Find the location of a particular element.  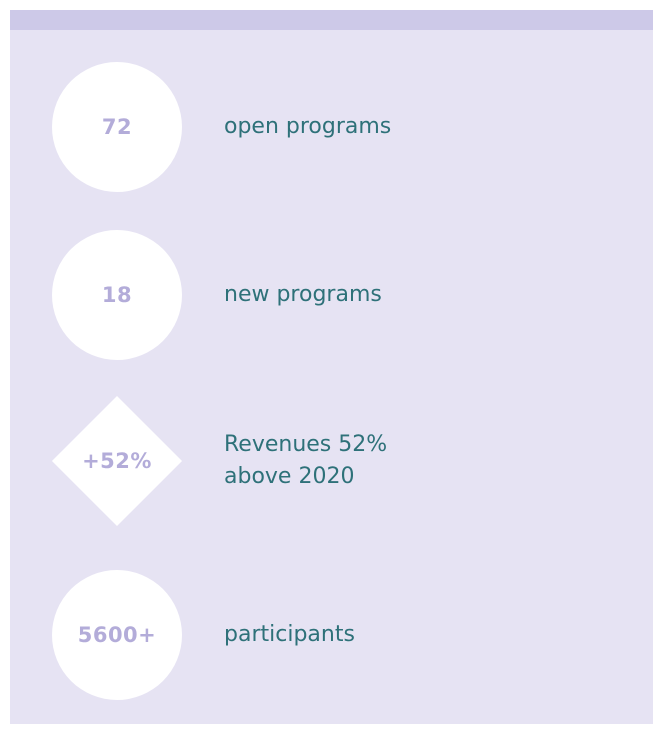

stat-label: open programs is located at coordinates (308, 126).